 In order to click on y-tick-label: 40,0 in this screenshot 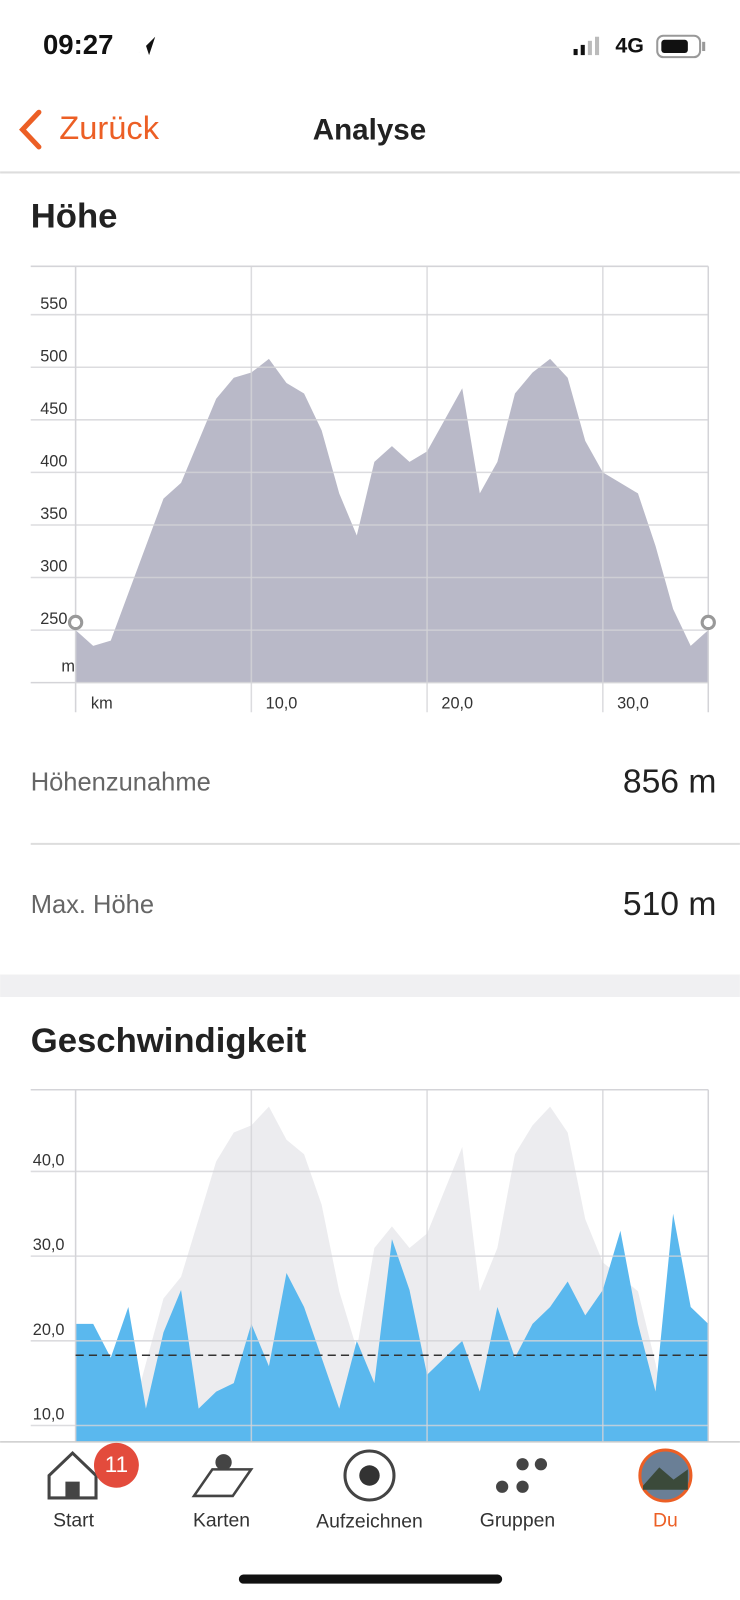, I will do `click(49, 1161)`.